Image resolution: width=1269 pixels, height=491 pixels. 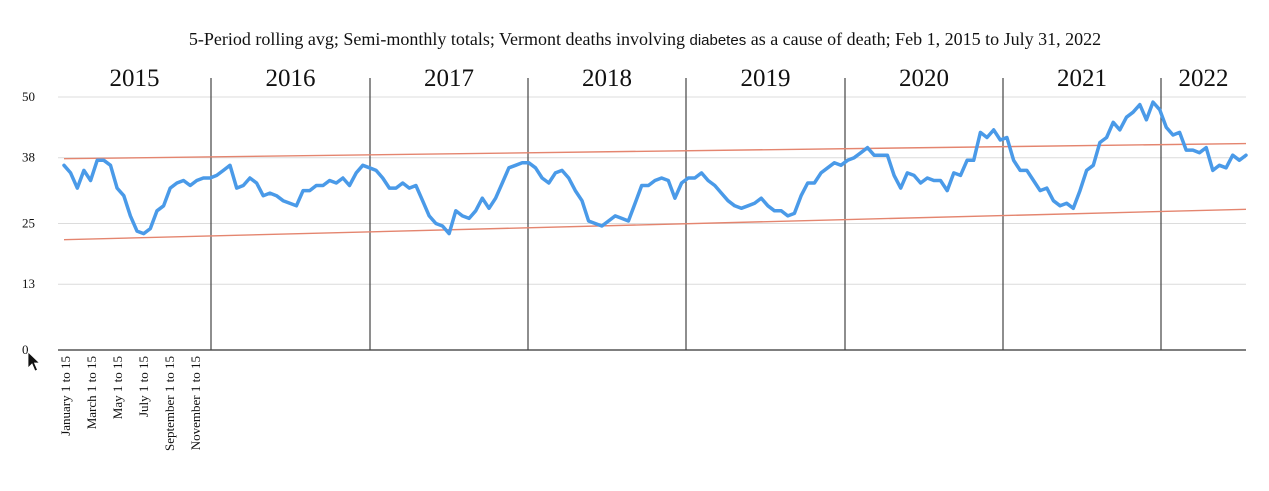 What do you see at coordinates (669, 78) in the screenshot?
I see `year-labels: 2015 2016 2017 2018 2019 2020 2021 2022` at bounding box center [669, 78].